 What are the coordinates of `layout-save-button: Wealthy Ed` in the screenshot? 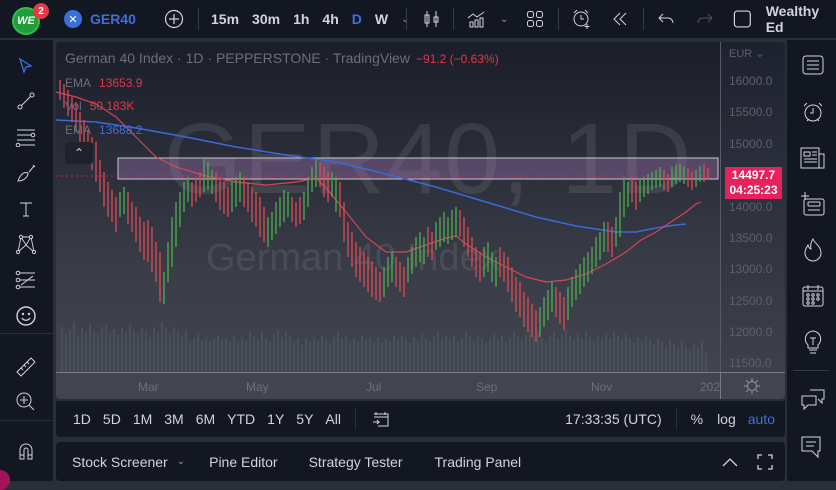 It's located at (784, 19).